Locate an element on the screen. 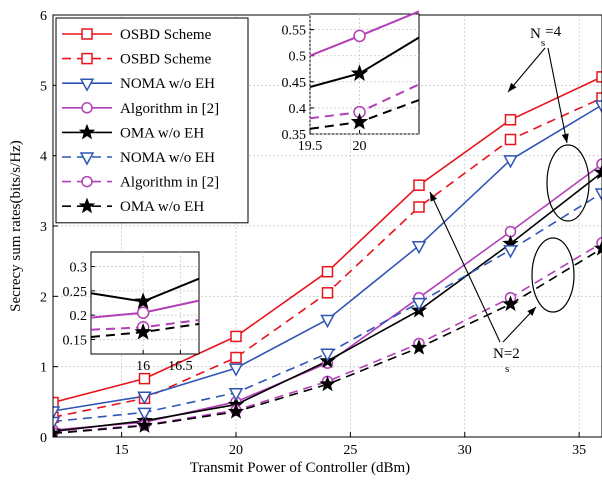 This screenshot has height=487, width=602. inset-top: 19.5 20 0.35 0.4 0.45 0.5 0.55 is located at coordinates (351, 82).